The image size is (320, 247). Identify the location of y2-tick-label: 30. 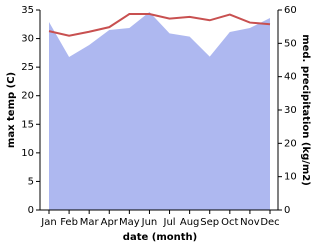
(290, 110).